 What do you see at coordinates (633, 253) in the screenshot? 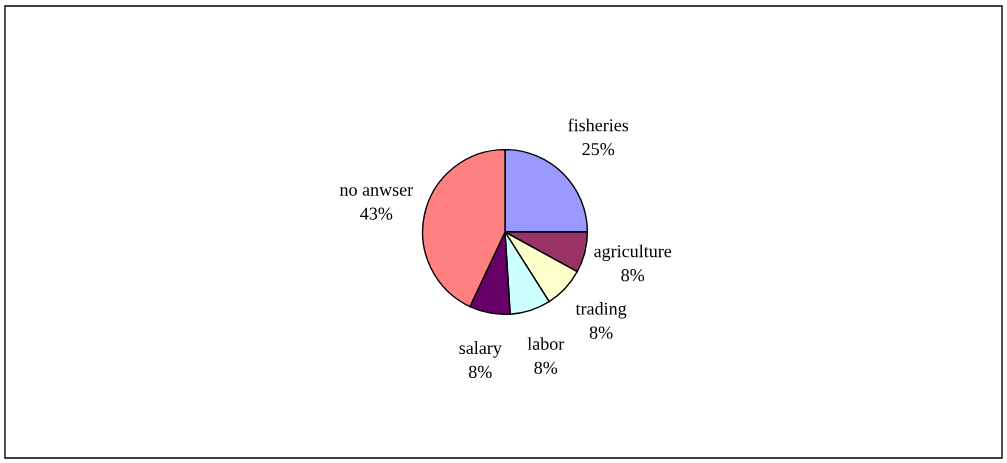
I see `slice-label: agriculture` at bounding box center [633, 253].